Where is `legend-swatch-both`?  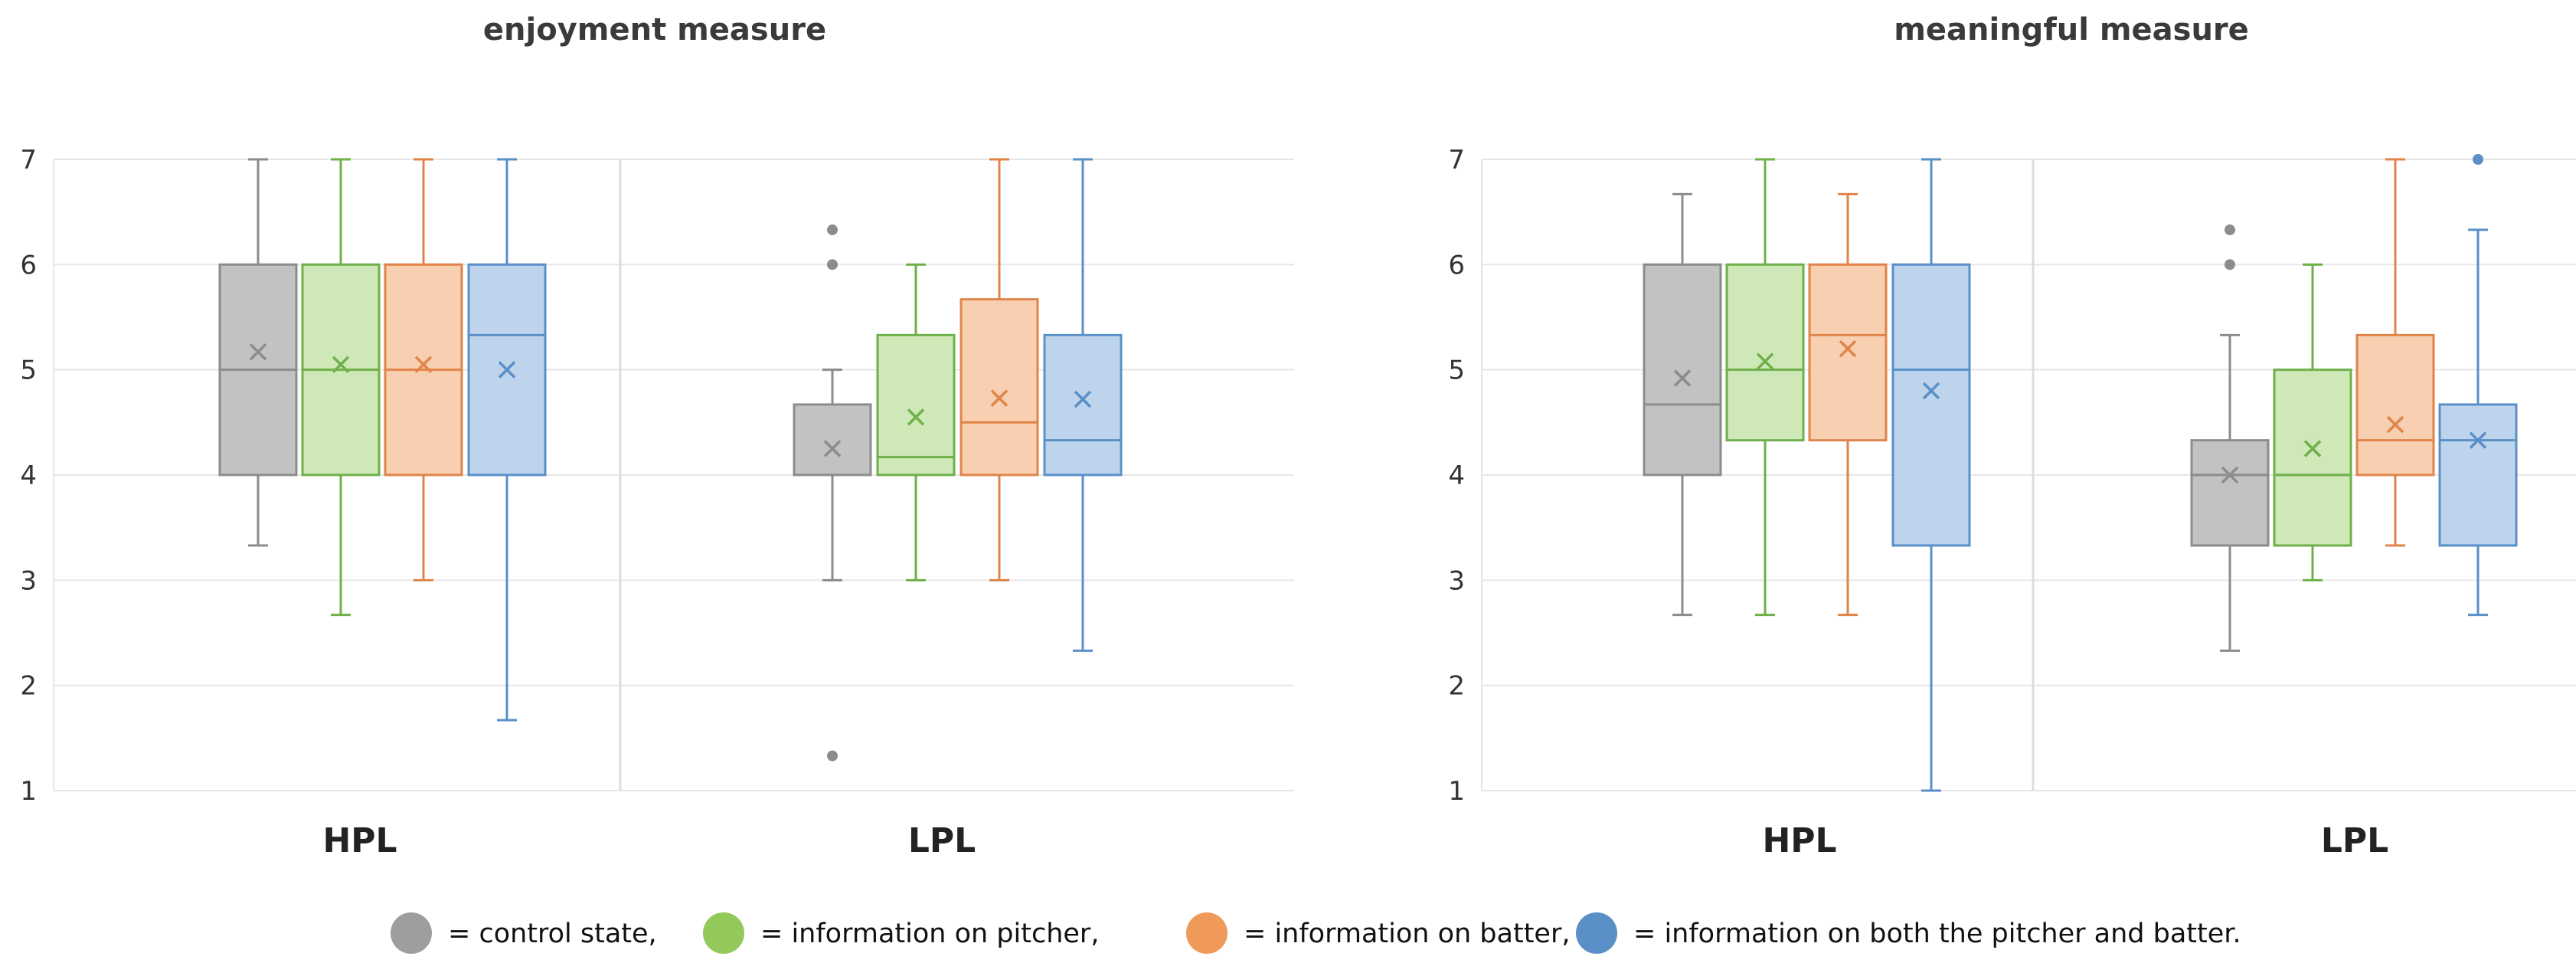 legend-swatch-both is located at coordinates (1596, 933).